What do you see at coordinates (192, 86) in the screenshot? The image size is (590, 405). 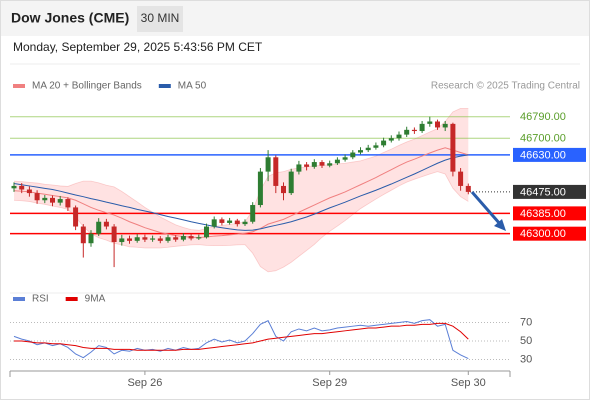 I see `legend-label: MA 50` at bounding box center [192, 86].